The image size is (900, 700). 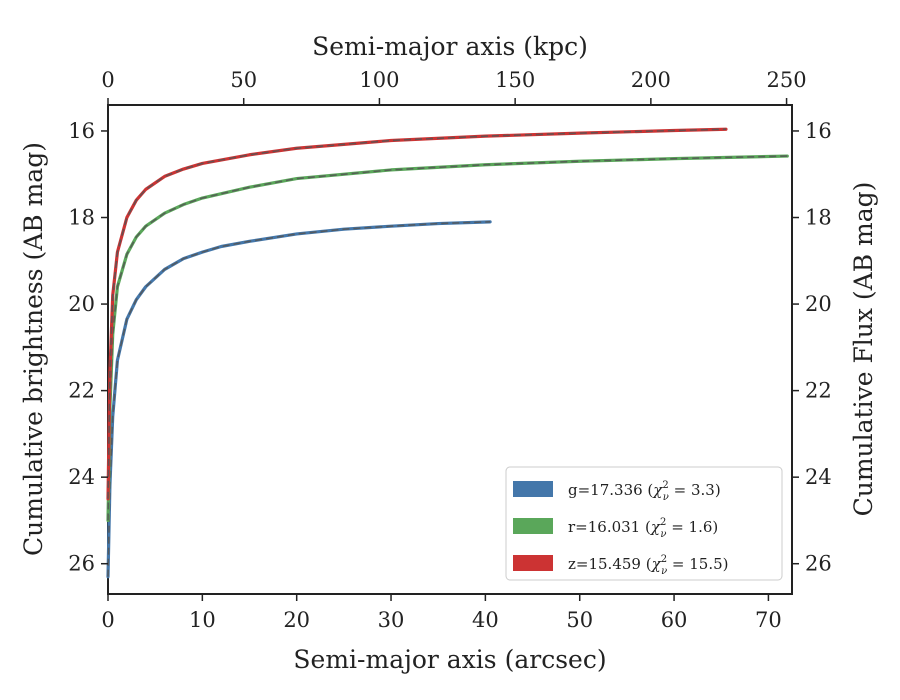 What do you see at coordinates (579, 620) in the screenshot?
I see `x-tick-label: 50` at bounding box center [579, 620].